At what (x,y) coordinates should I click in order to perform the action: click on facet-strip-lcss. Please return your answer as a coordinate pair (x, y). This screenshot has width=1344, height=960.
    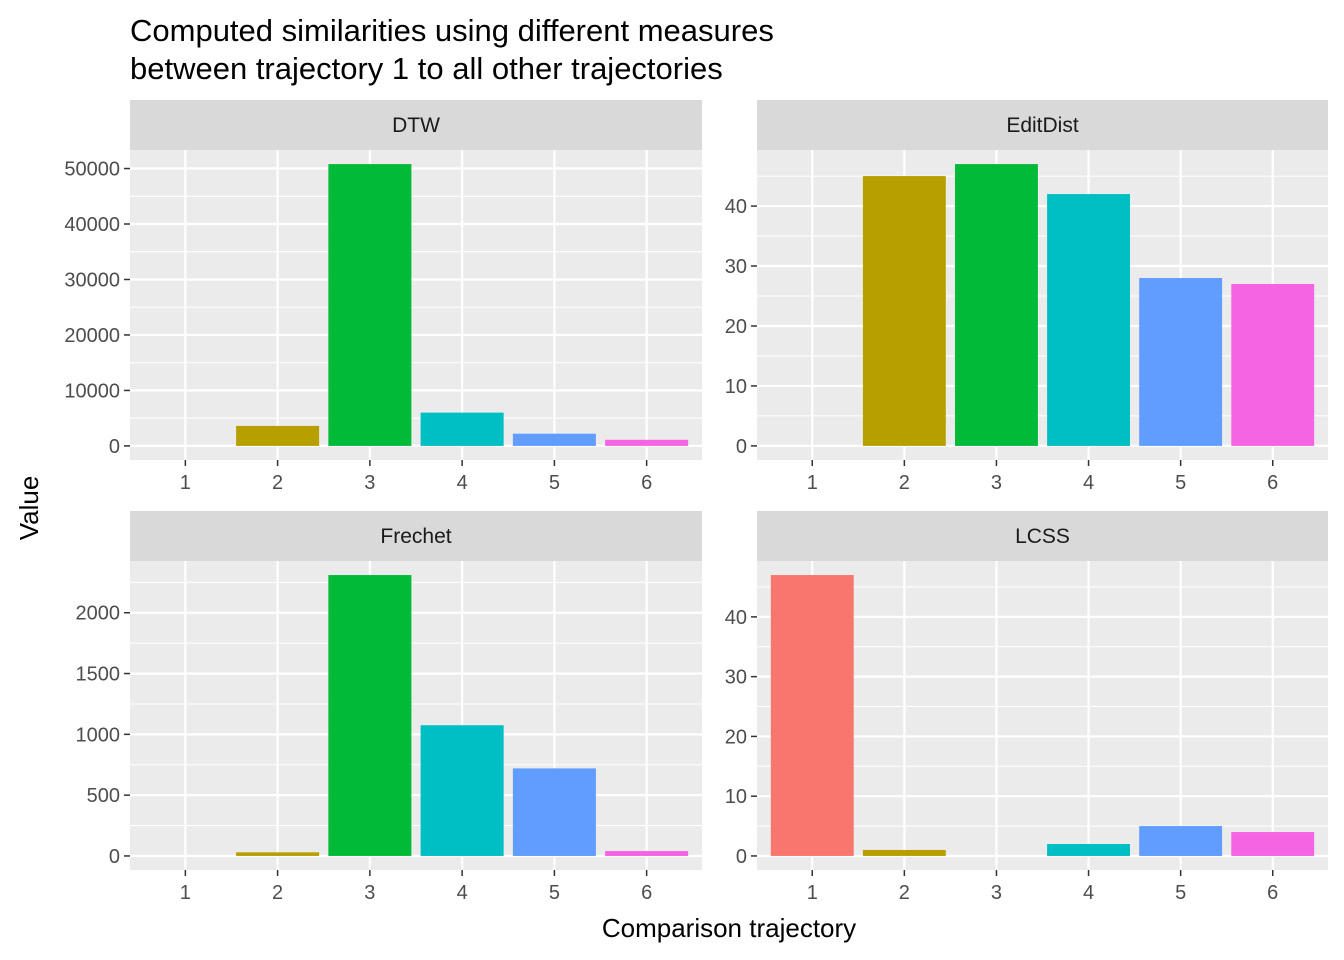
    Looking at the image, I should click on (1042, 536).